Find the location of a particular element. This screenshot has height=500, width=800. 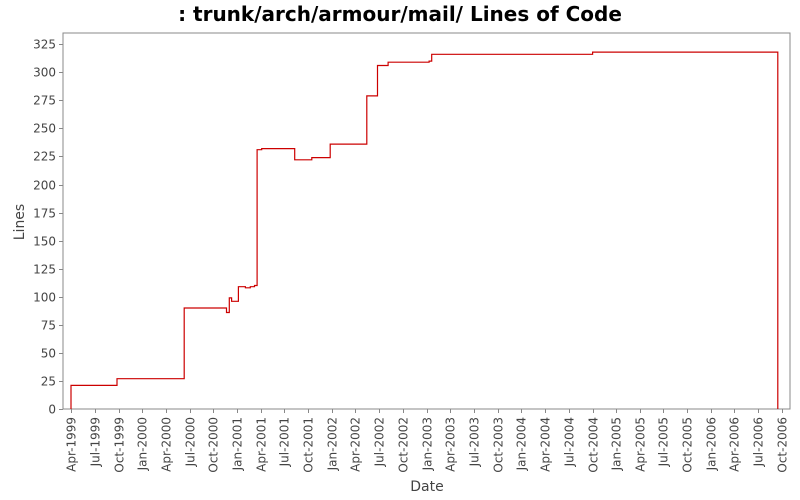

y-tick-label: 250 is located at coordinates (44, 129).